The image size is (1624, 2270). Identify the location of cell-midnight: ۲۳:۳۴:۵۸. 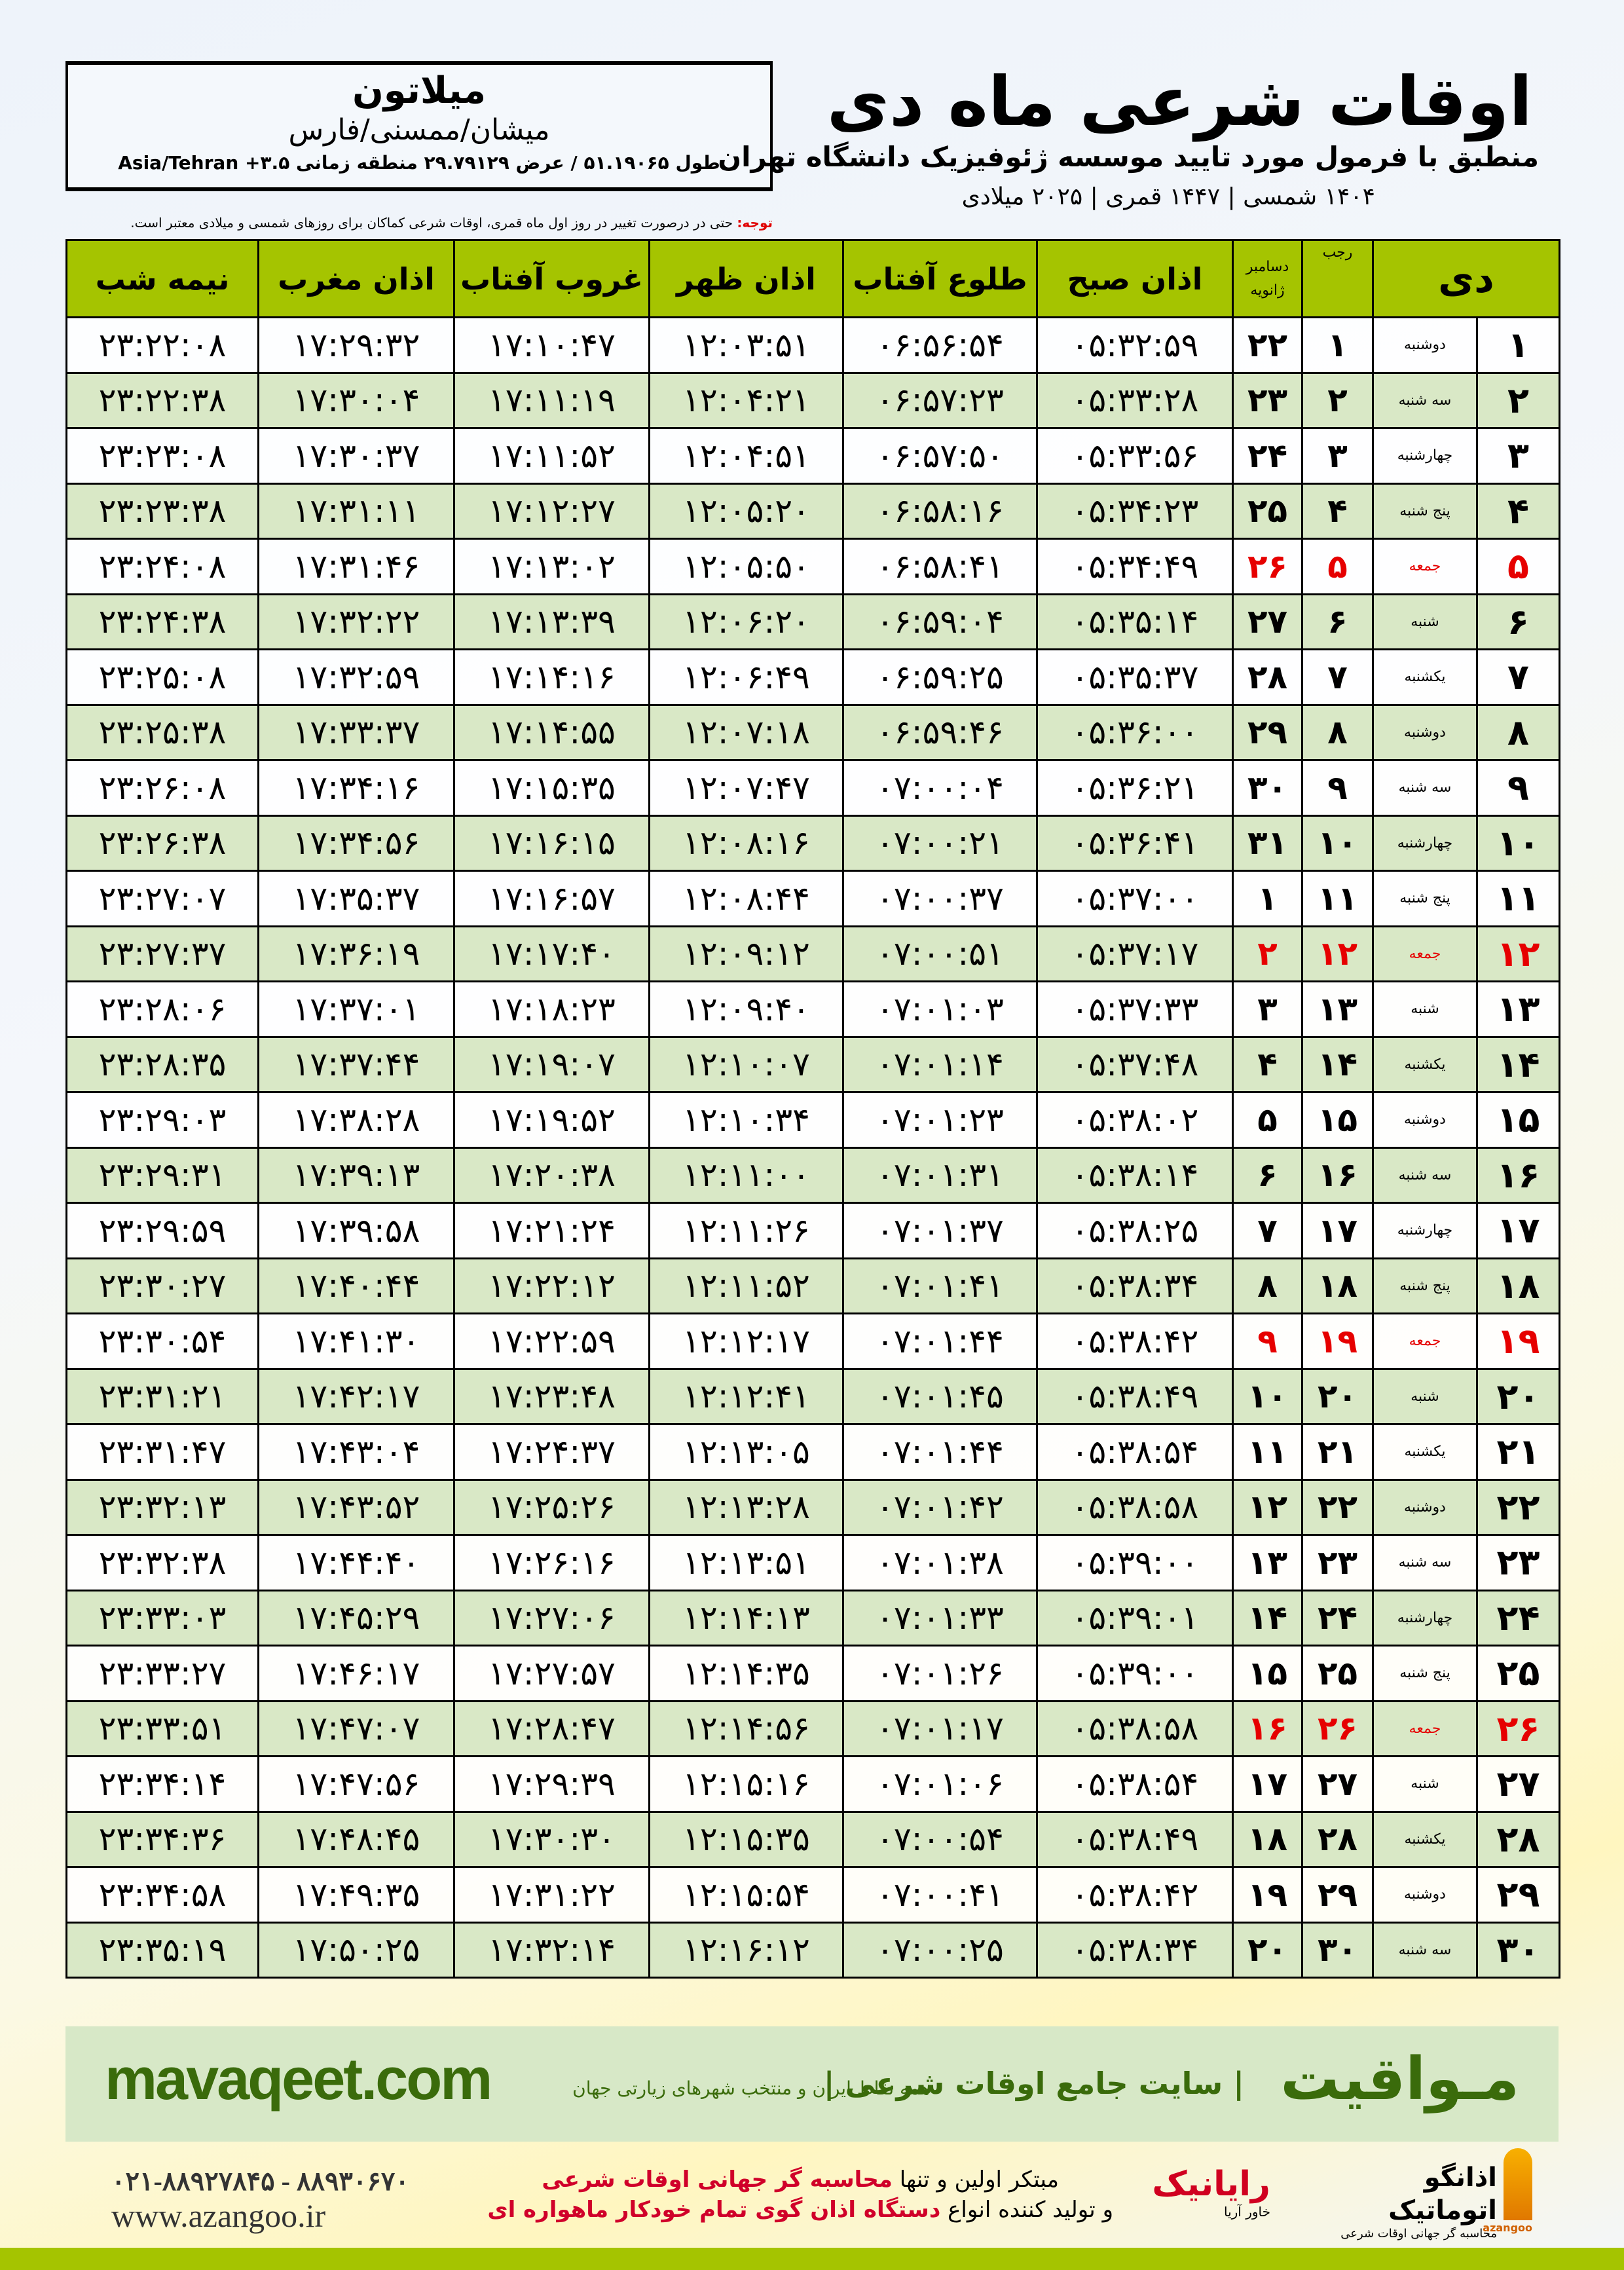
(162, 1895).